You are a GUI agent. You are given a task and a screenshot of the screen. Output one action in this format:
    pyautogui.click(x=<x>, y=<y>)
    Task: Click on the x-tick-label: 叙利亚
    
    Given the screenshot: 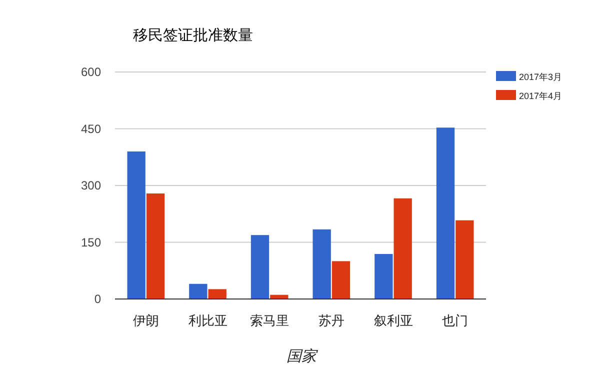 What is the action you would take?
    pyautogui.click(x=393, y=320)
    